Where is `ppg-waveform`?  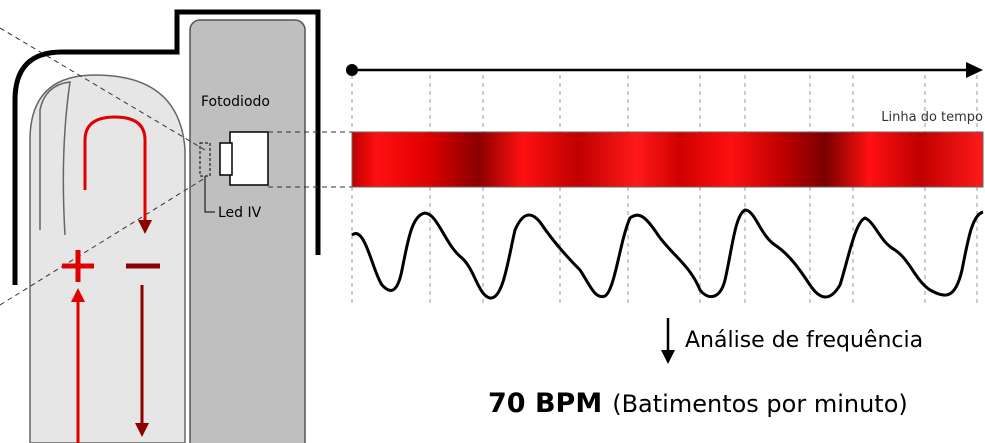 ppg-waveform is located at coordinates (667, 254).